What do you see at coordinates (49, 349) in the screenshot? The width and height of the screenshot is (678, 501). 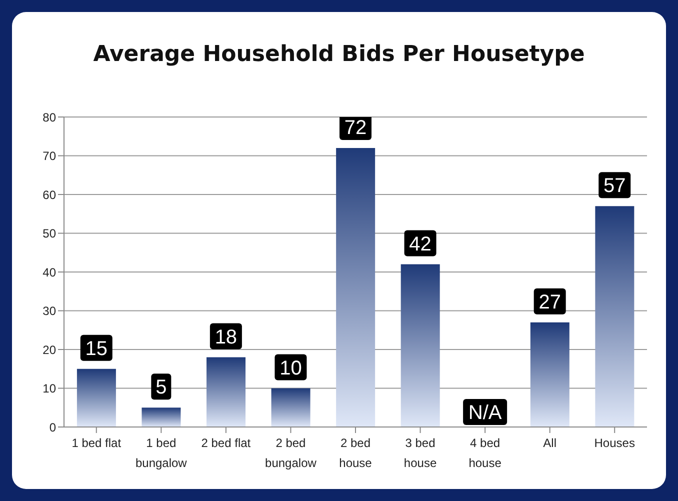 I see `y-tick-label: 20` at bounding box center [49, 349].